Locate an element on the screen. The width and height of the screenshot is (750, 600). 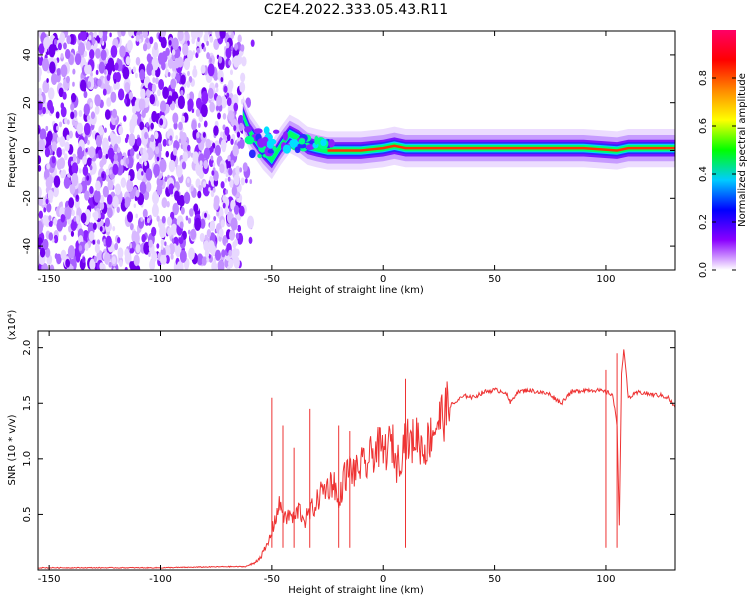
snr-y-axis-label: SNR (10 * v/v) is located at coordinates (12, 449).